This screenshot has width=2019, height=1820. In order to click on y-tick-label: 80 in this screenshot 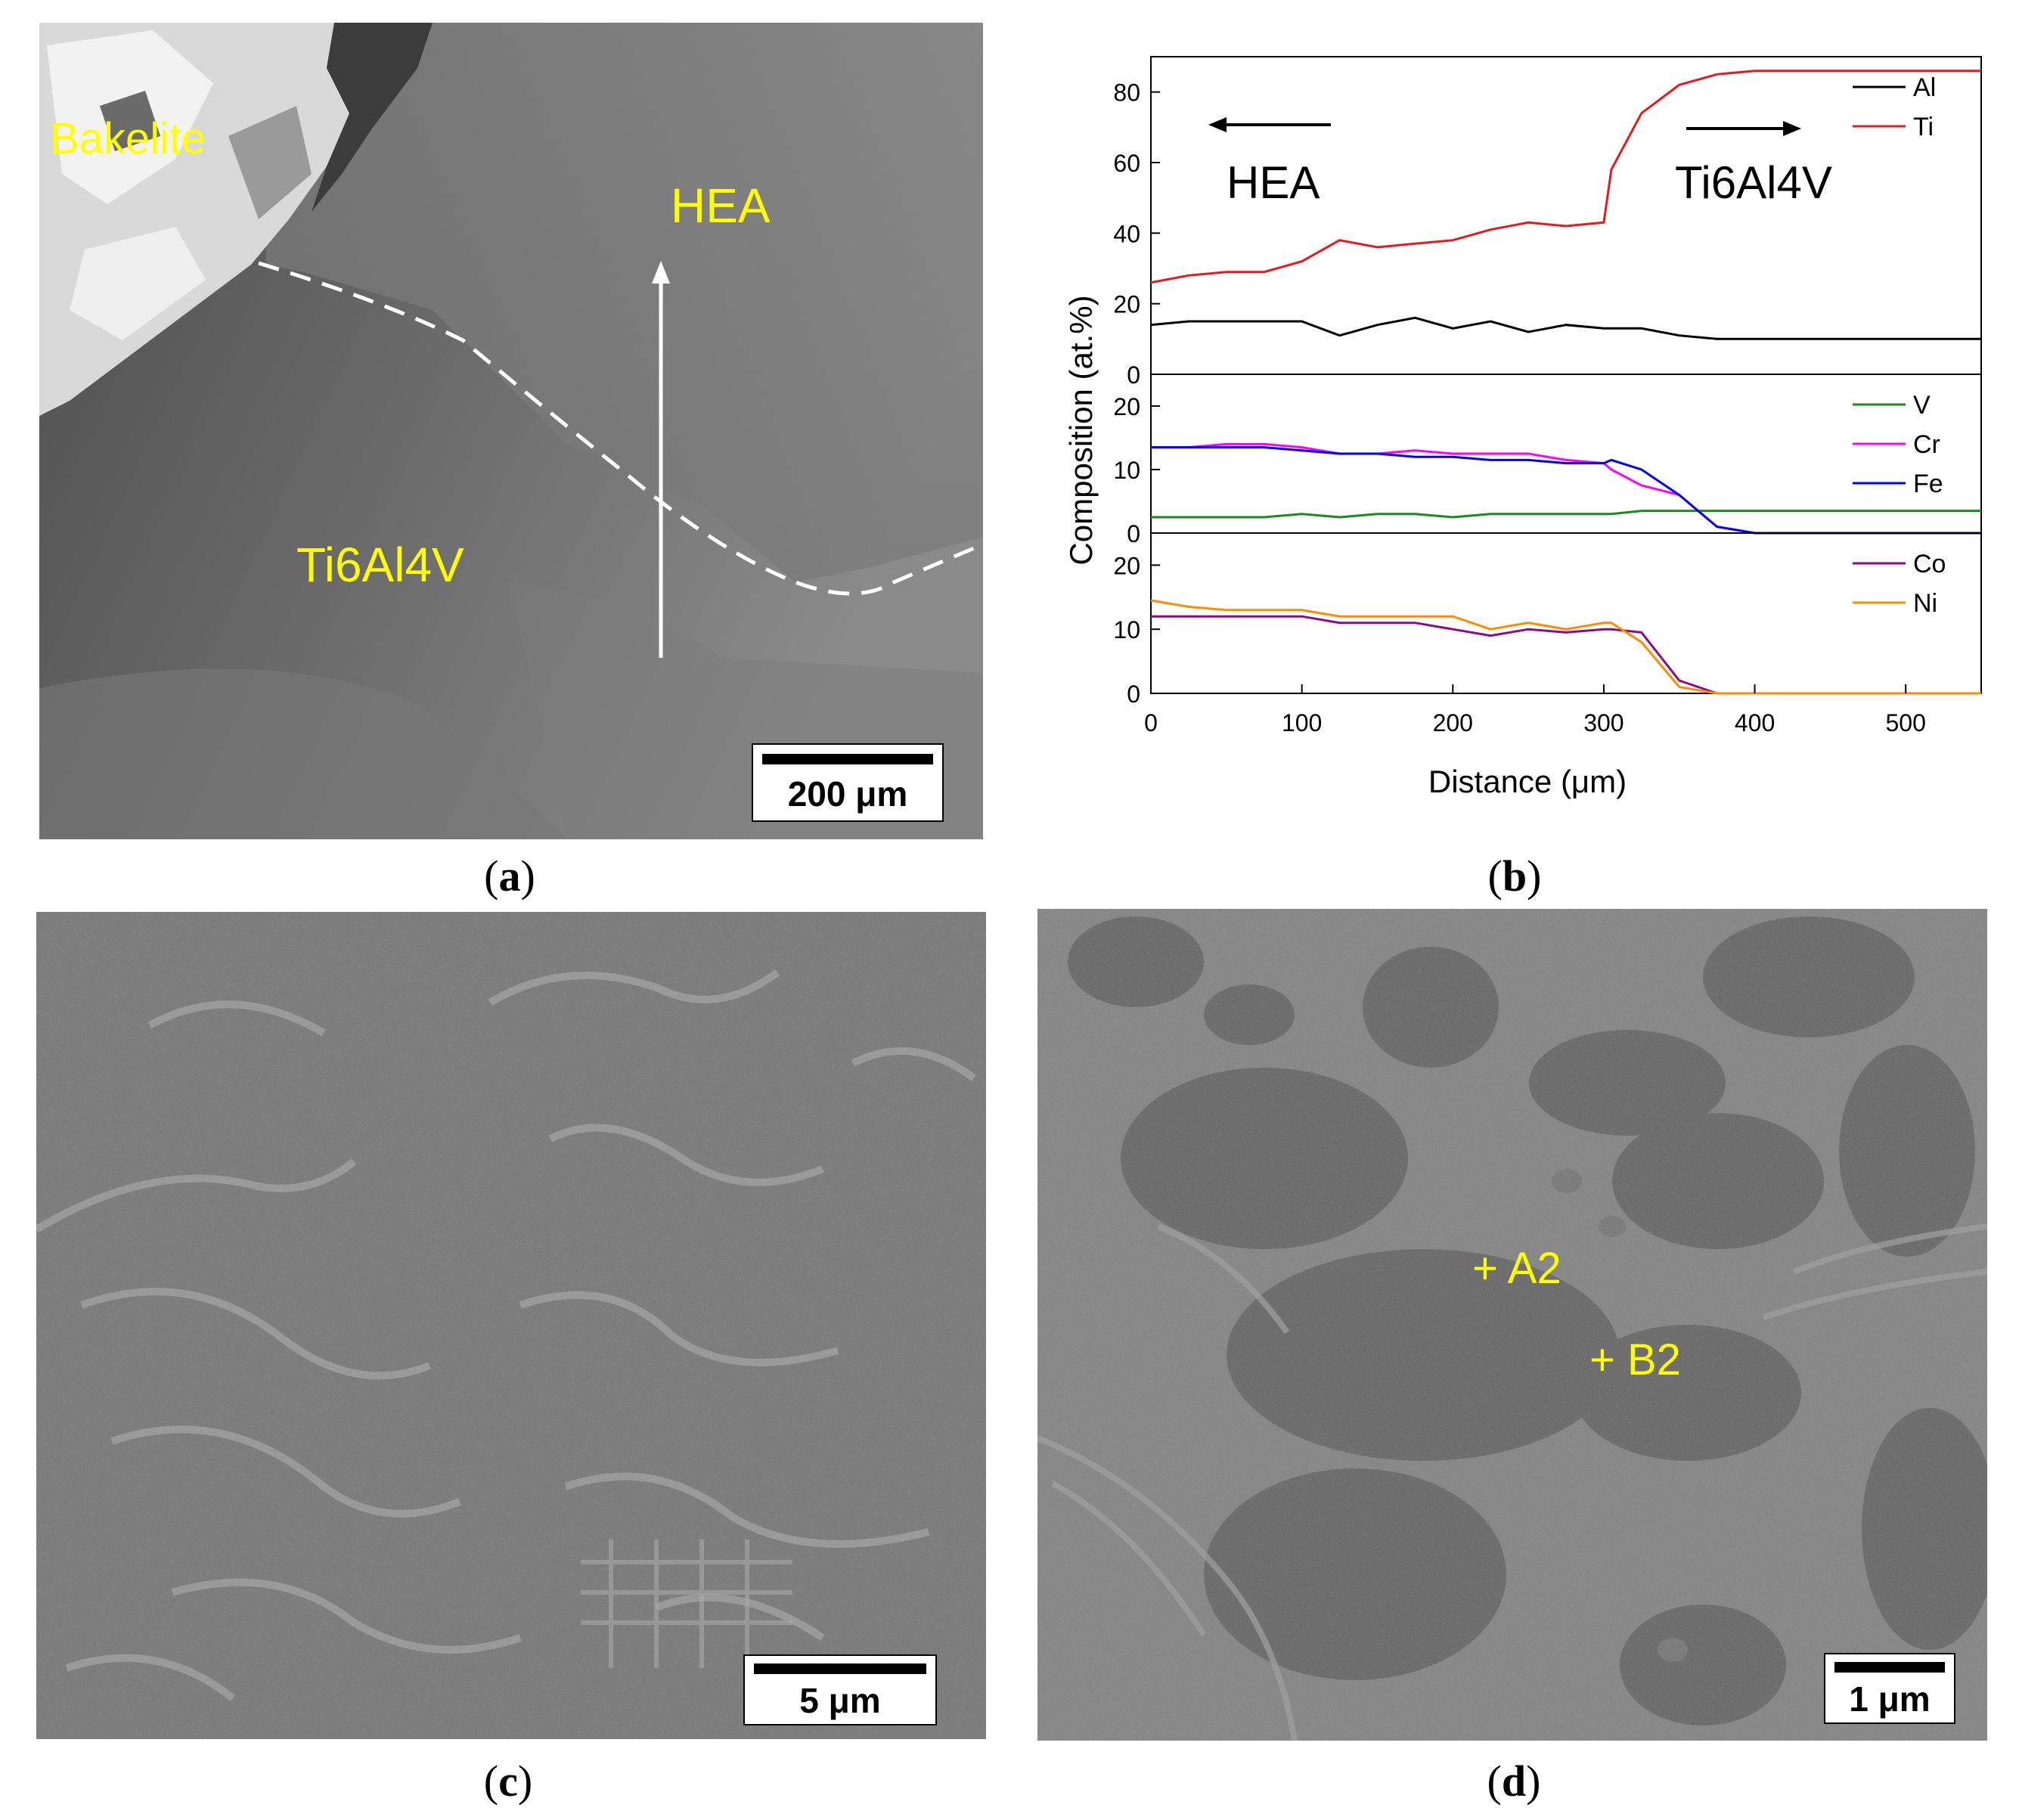, I will do `click(1126, 93)`.